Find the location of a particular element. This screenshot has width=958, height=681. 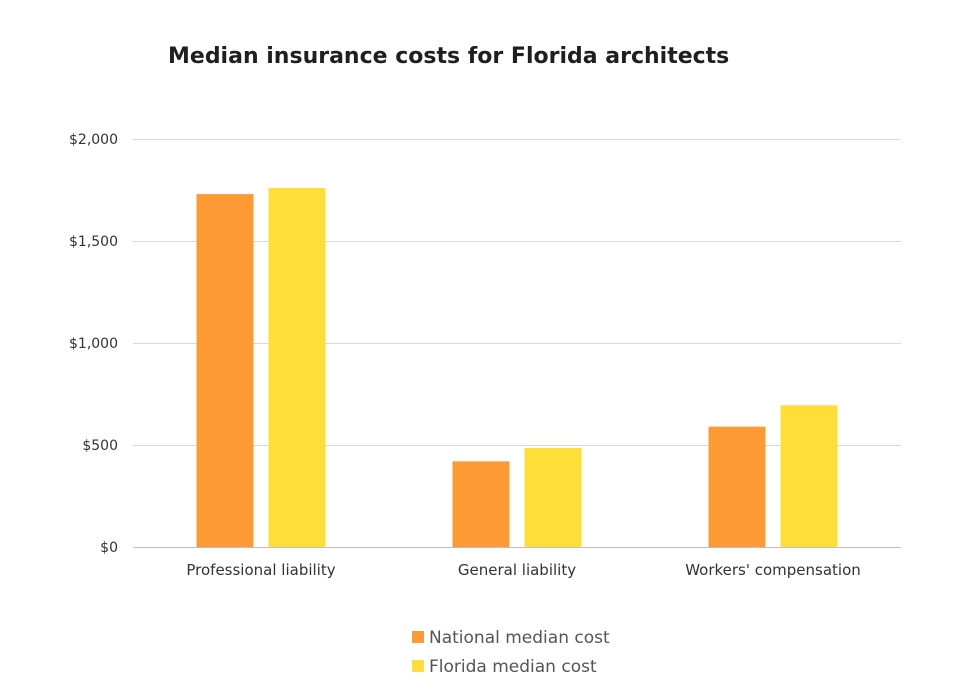

y-axis-ticks: $0 $500 $1,000 $1,500 $2,000 is located at coordinates (93, 344).